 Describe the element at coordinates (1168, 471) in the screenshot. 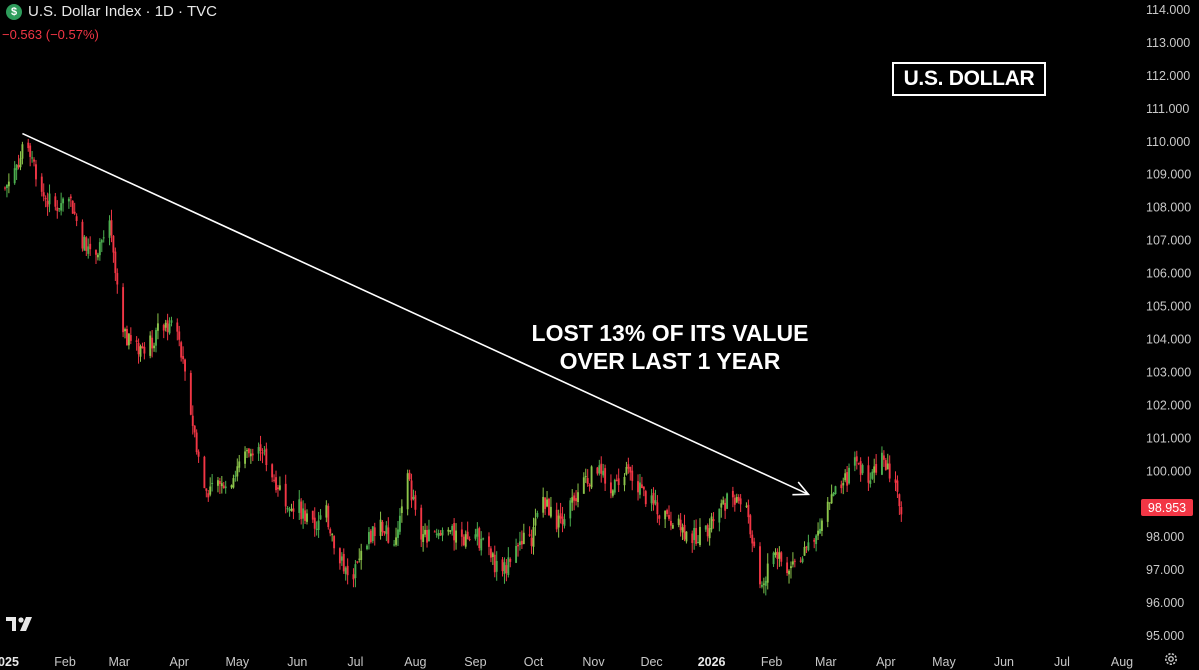

I see `y-tick-label: 100.000` at that location.